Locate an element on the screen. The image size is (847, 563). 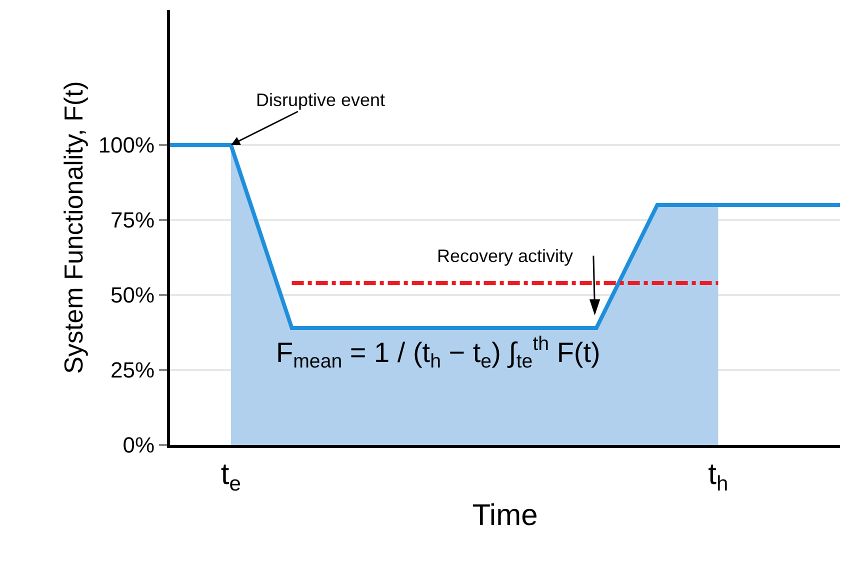
x-axis-title: Time is located at coordinates (505, 515).